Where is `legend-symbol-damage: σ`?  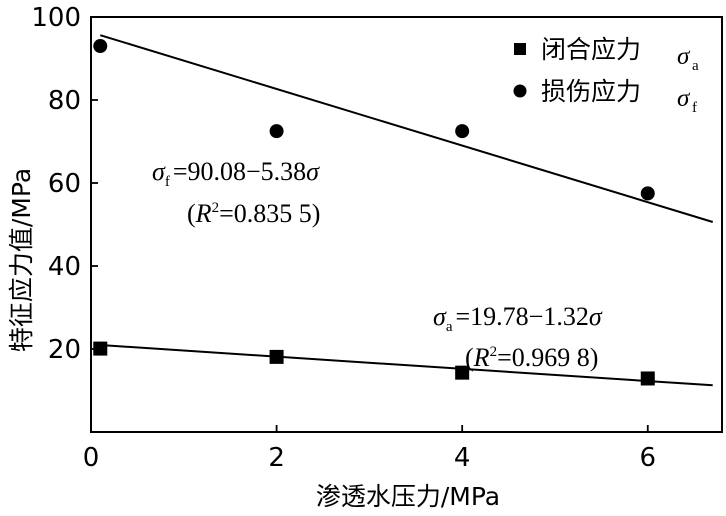 legend-symbol-damage: σ is located at coordinates (684, 98).